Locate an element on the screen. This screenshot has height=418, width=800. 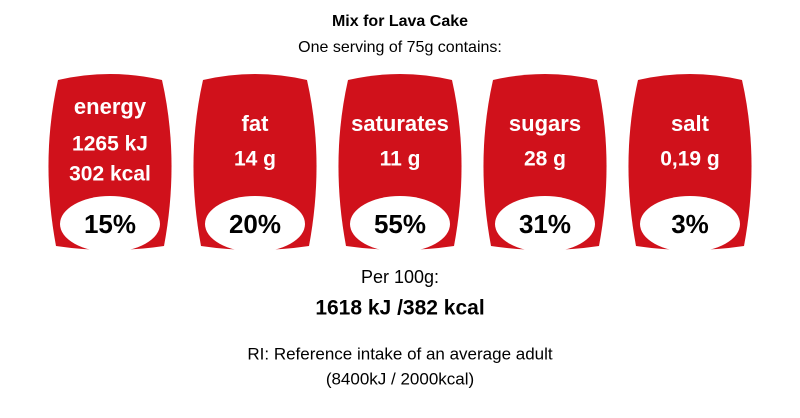
ri-percent: 55% is located at coordinates (400, 224).